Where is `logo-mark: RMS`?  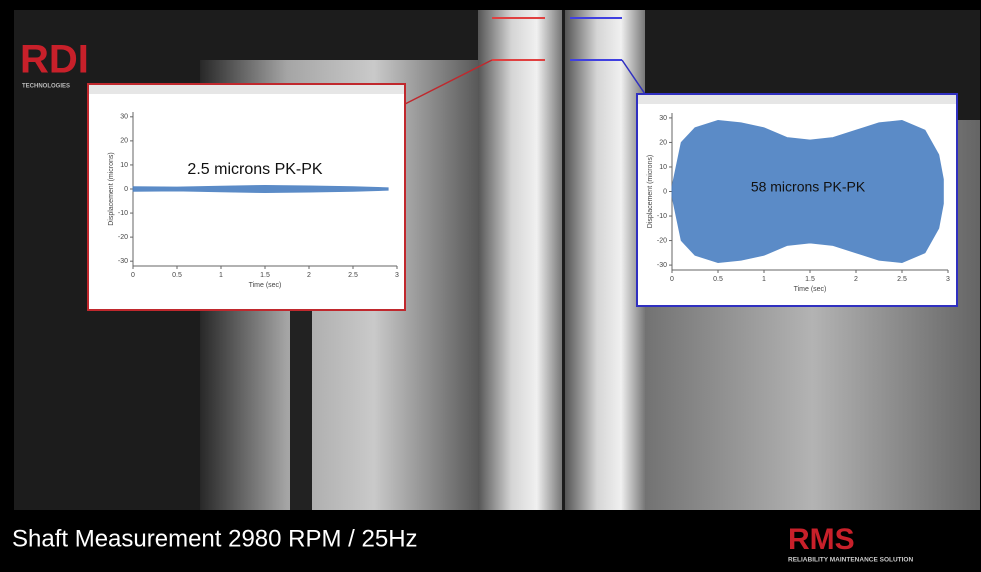 logo-mark: RMS is located at coordinates (821, 539).